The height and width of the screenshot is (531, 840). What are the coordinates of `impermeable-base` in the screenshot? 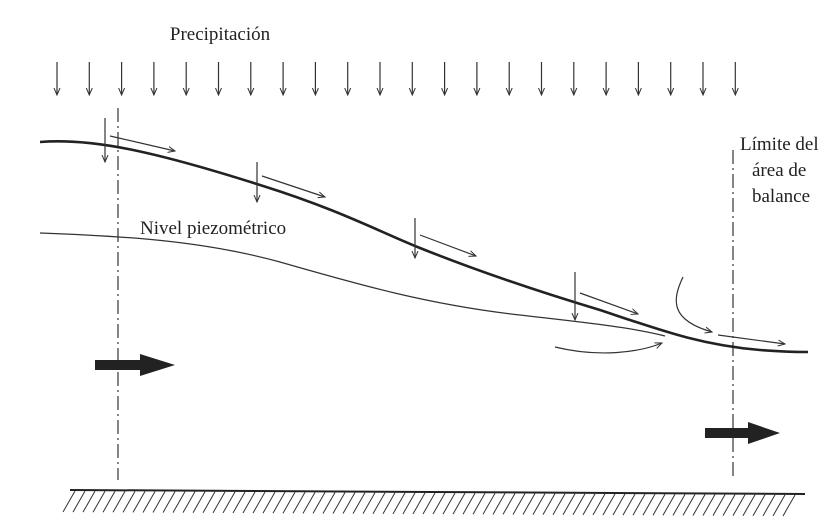 It's located at (437, 492).